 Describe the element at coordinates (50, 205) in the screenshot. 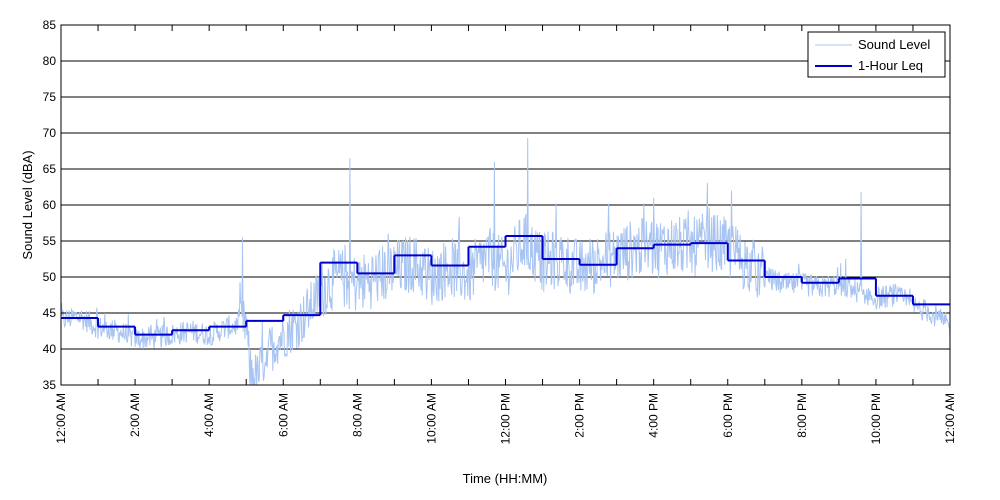

I see `y-tick-label-60: 60` at that location.